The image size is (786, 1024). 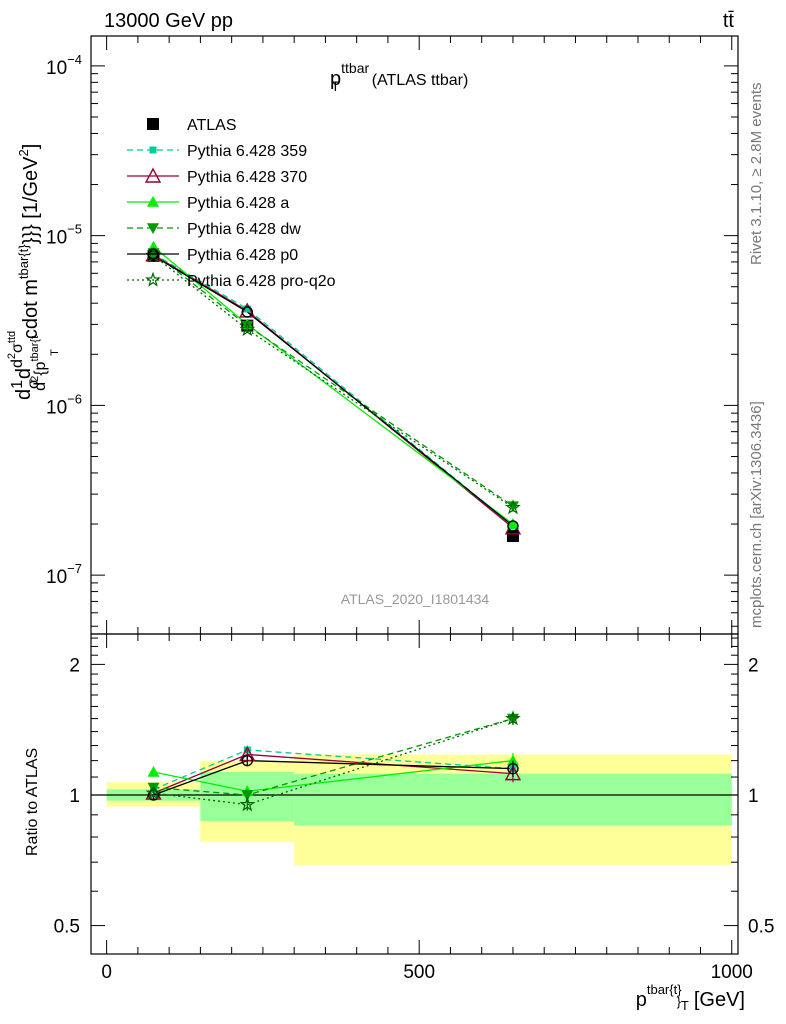 I want to click on ratio-series-markers, so click(x=333, y=761).